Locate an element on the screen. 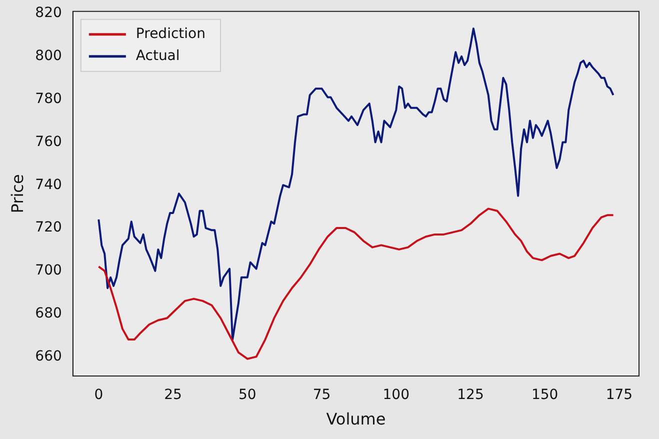 Image resolution: width=659 pixels, height=439 pixels. y-axis-title: Price is located at coordinates (17, 194).